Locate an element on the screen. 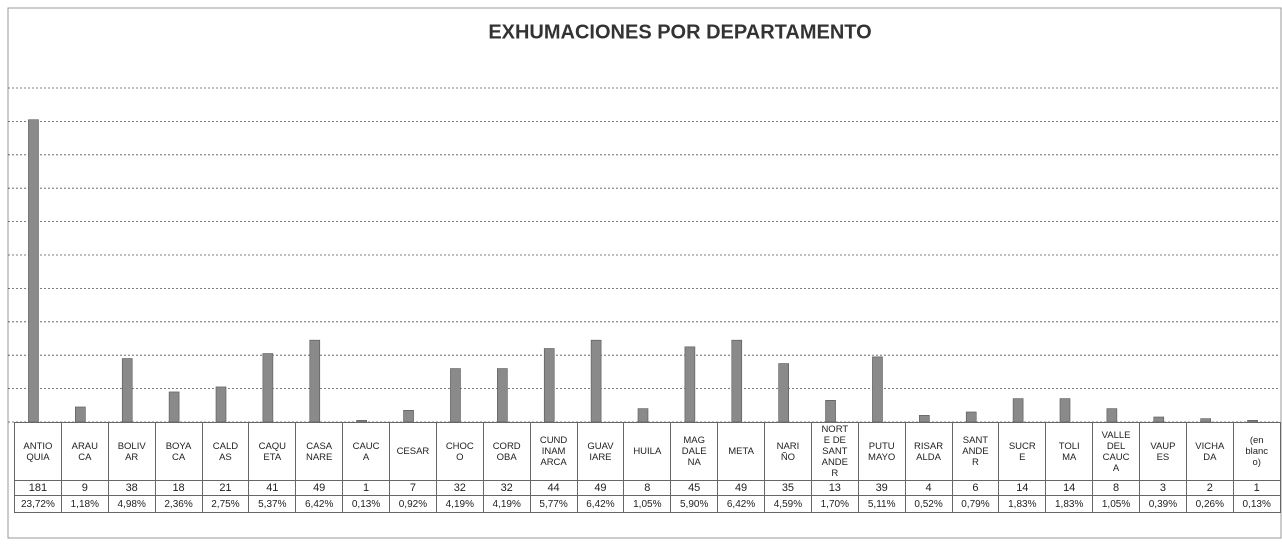 This screenshot has height=544, width=1282. category-label: BOLIV AR is located at coordinates (131, 451).